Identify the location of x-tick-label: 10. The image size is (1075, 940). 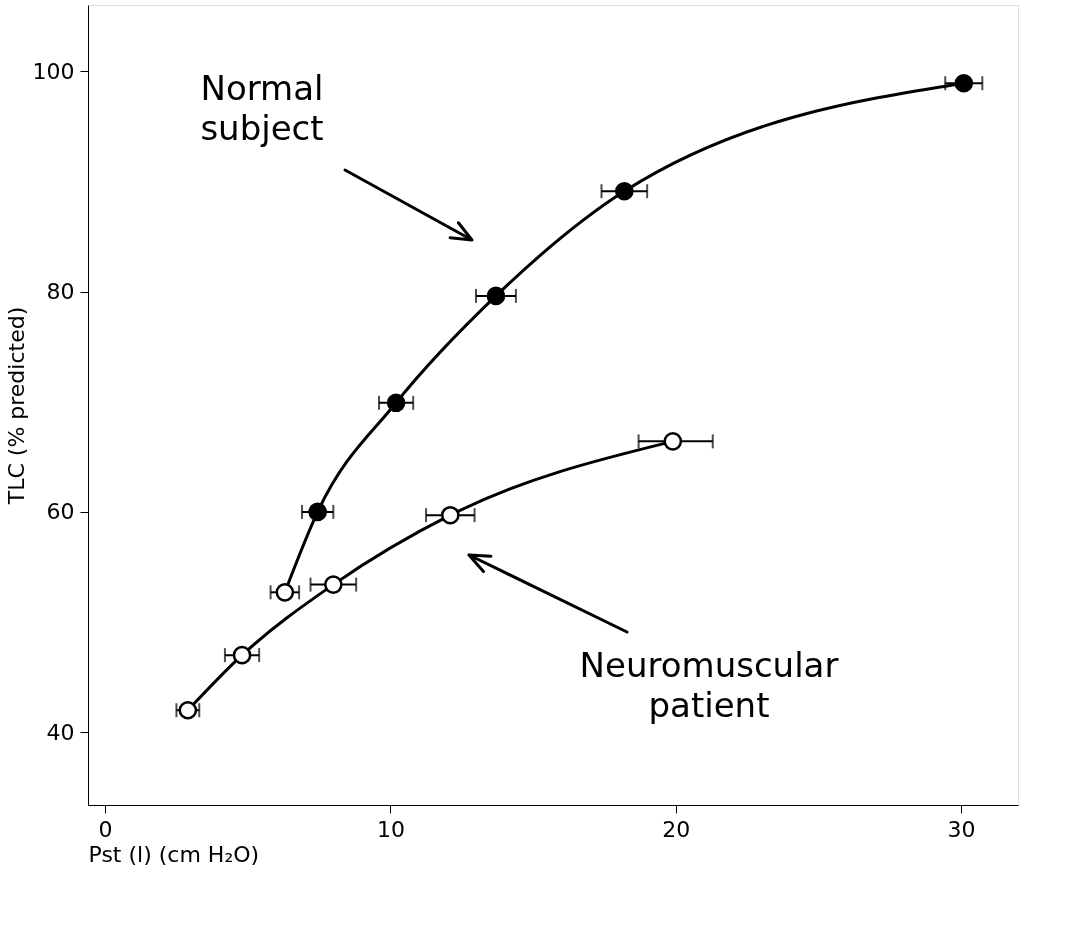
(390, 829).